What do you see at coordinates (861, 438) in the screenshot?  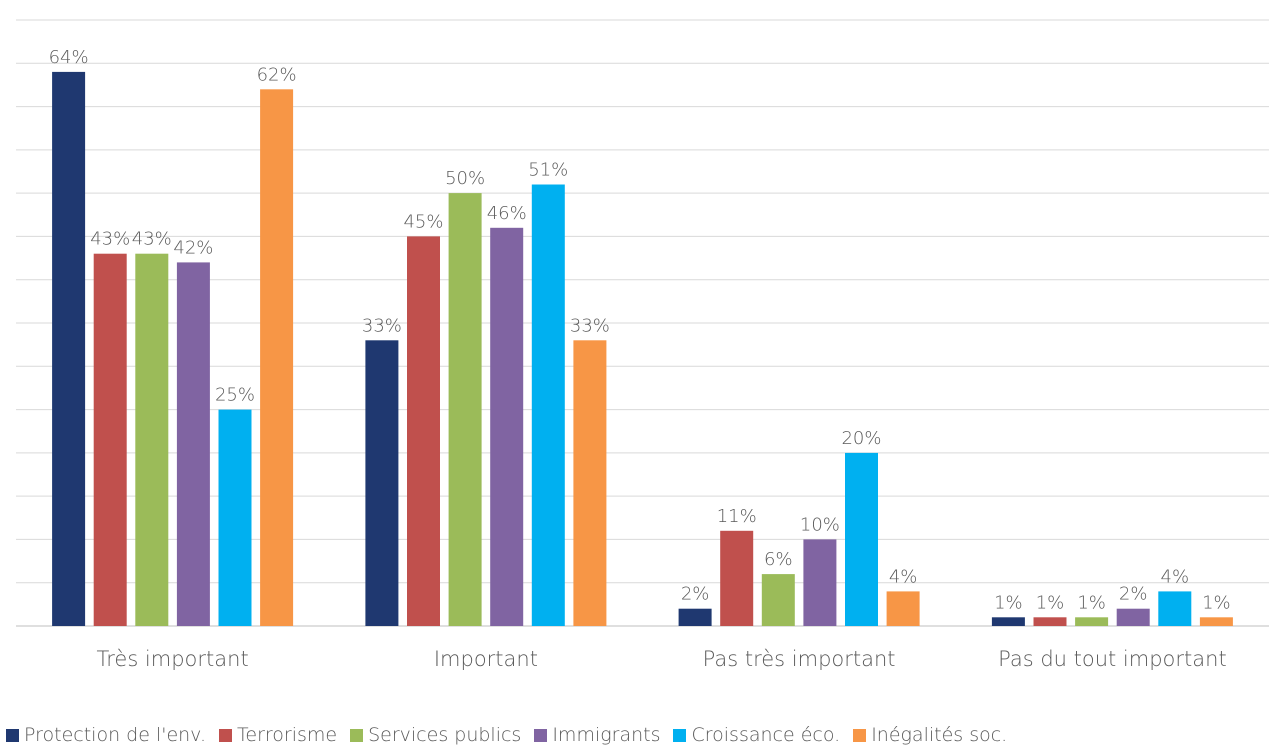 I see `data-label: 20%` at bounding box center [861, 438].